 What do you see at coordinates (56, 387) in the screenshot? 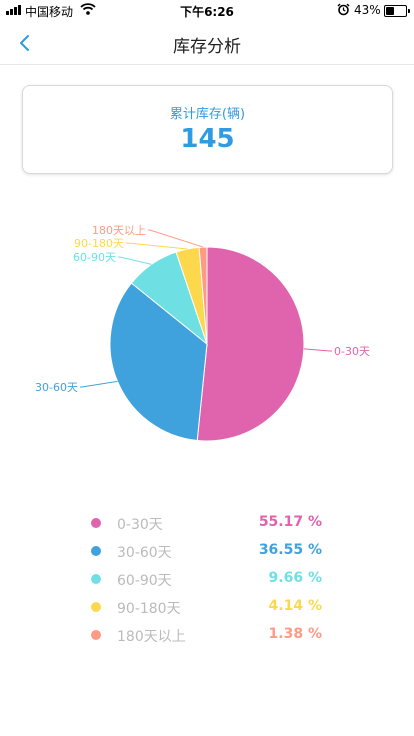
I see `pie-label-1: 30-60天` at bounding box center [56, 387].